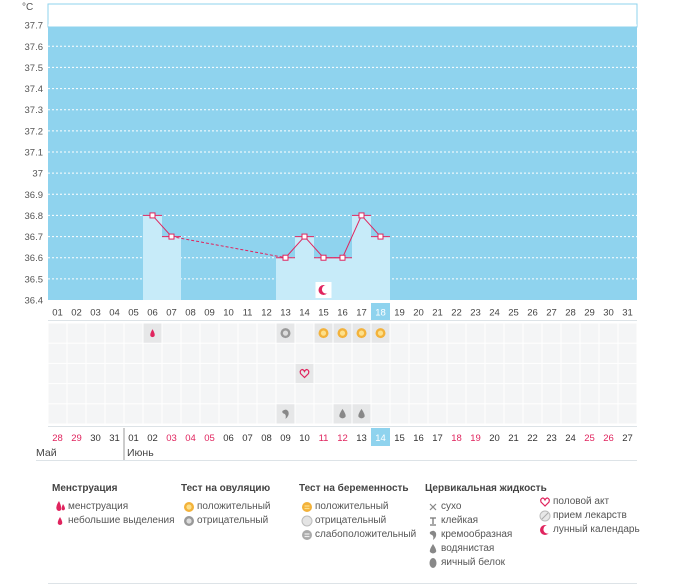  What do you see at coordinates (304, 373) in the screenshot?
I see `event-cell-filled` at bounding box center [304, 373].